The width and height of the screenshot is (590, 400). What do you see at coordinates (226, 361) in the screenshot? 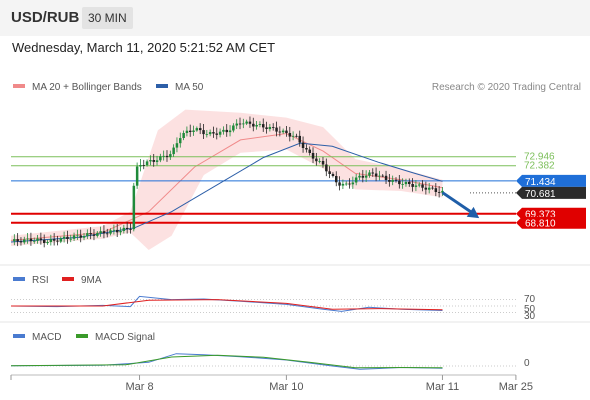
I see `macd-signal-line` at bounding box center [226, 361].